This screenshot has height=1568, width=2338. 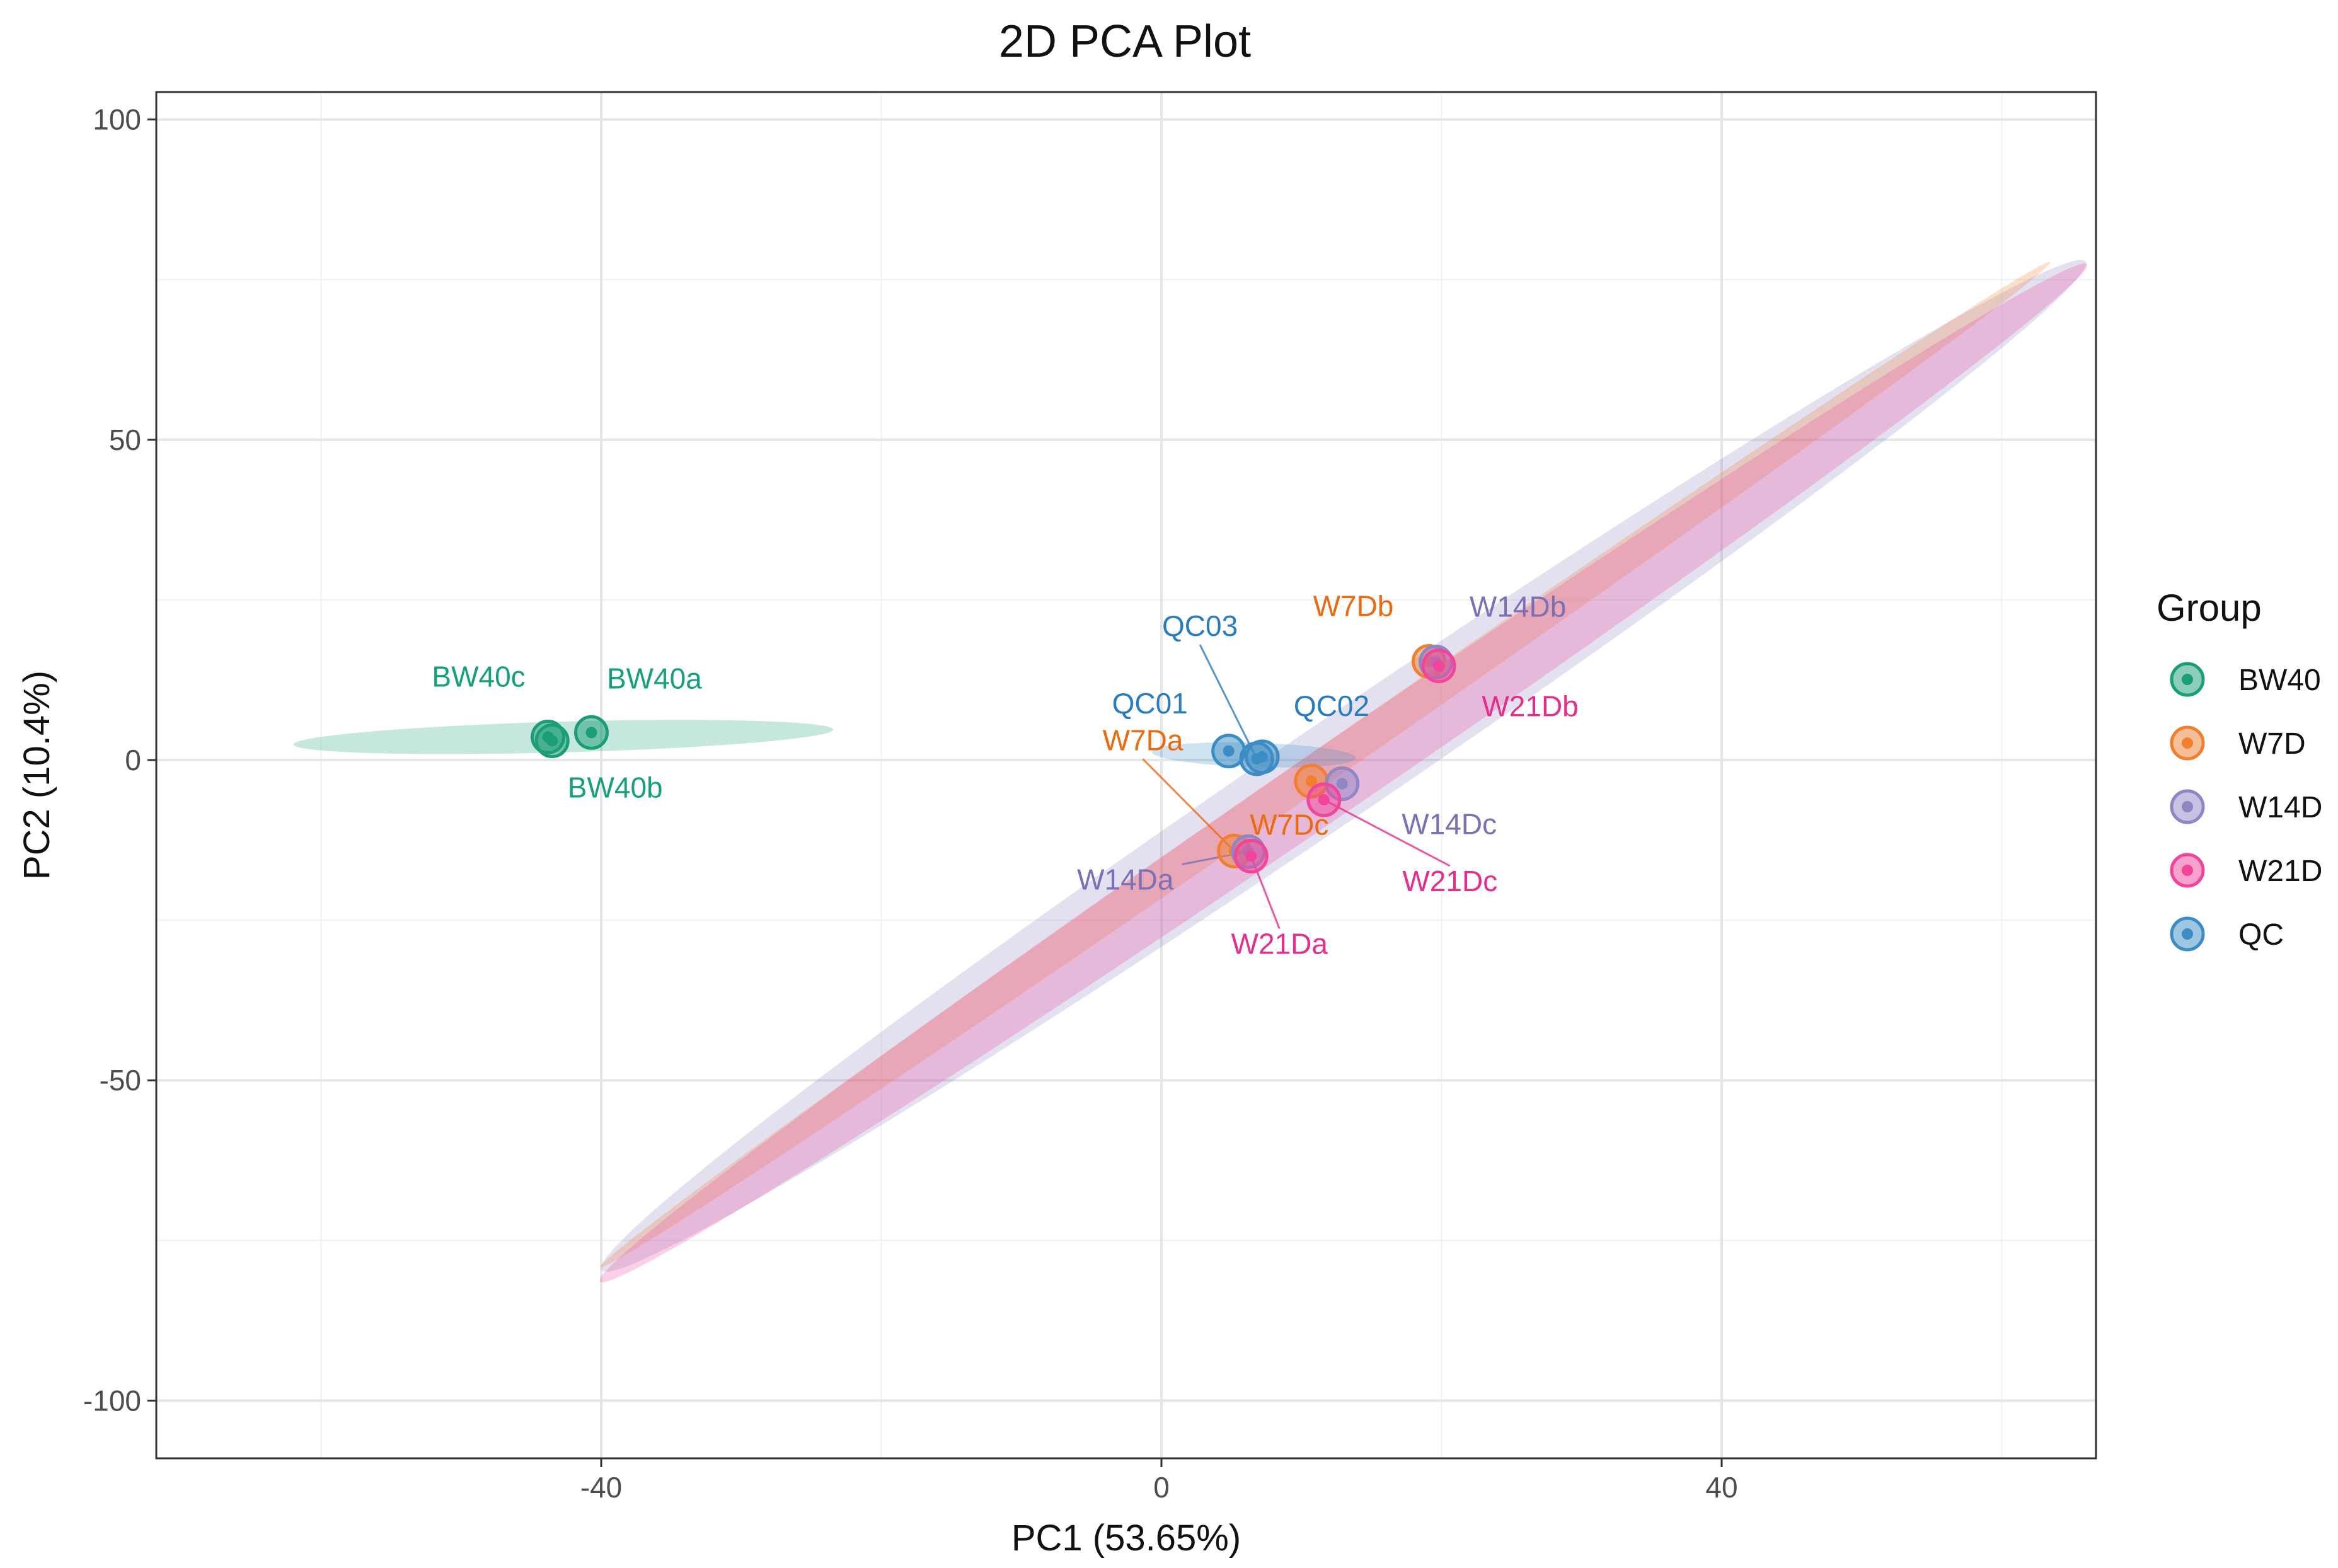 I want to click on leader-w7da, so click(x=1188, y=805).